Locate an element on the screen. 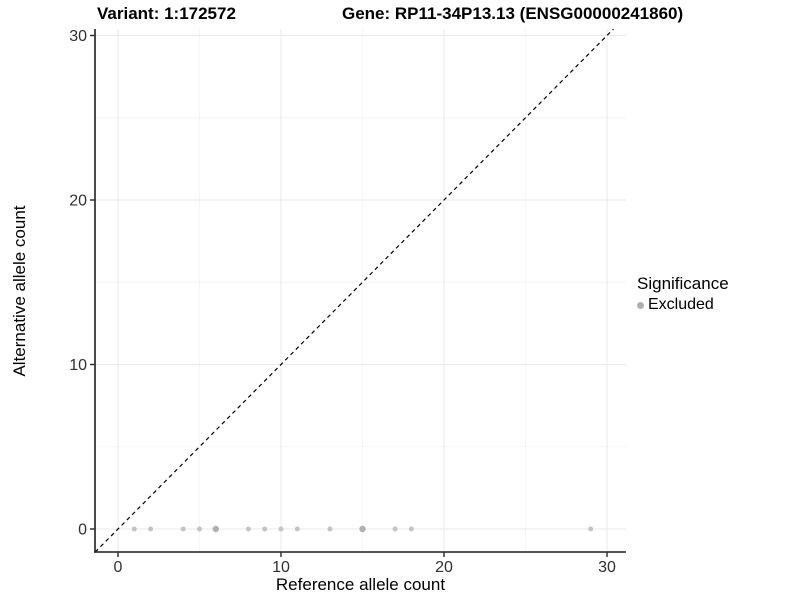 The image size is (800, 600). x-tick-label: 30 is located at coordinates (607, 567).